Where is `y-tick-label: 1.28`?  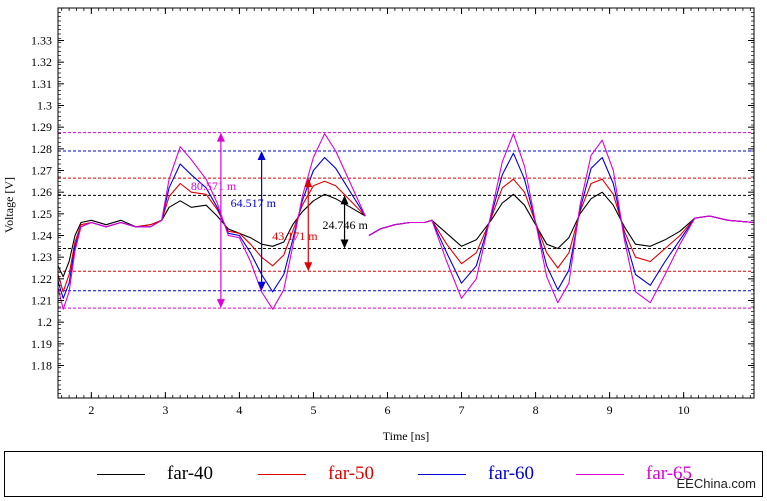 y-tick-label: 1.28 is located at coordinates (41, 149).